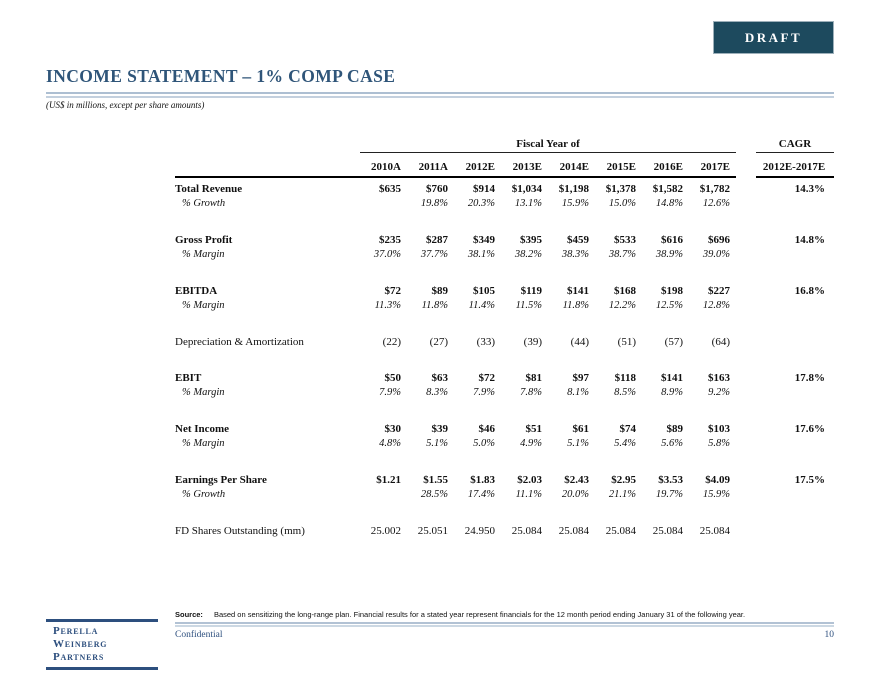 The image size is (880, 680). I want to click on table-row: % Margin 7.9% 8.3% 7.9% 7.8% 8.1% 8.5% 8.9% 9.2%, so click(504, 392).